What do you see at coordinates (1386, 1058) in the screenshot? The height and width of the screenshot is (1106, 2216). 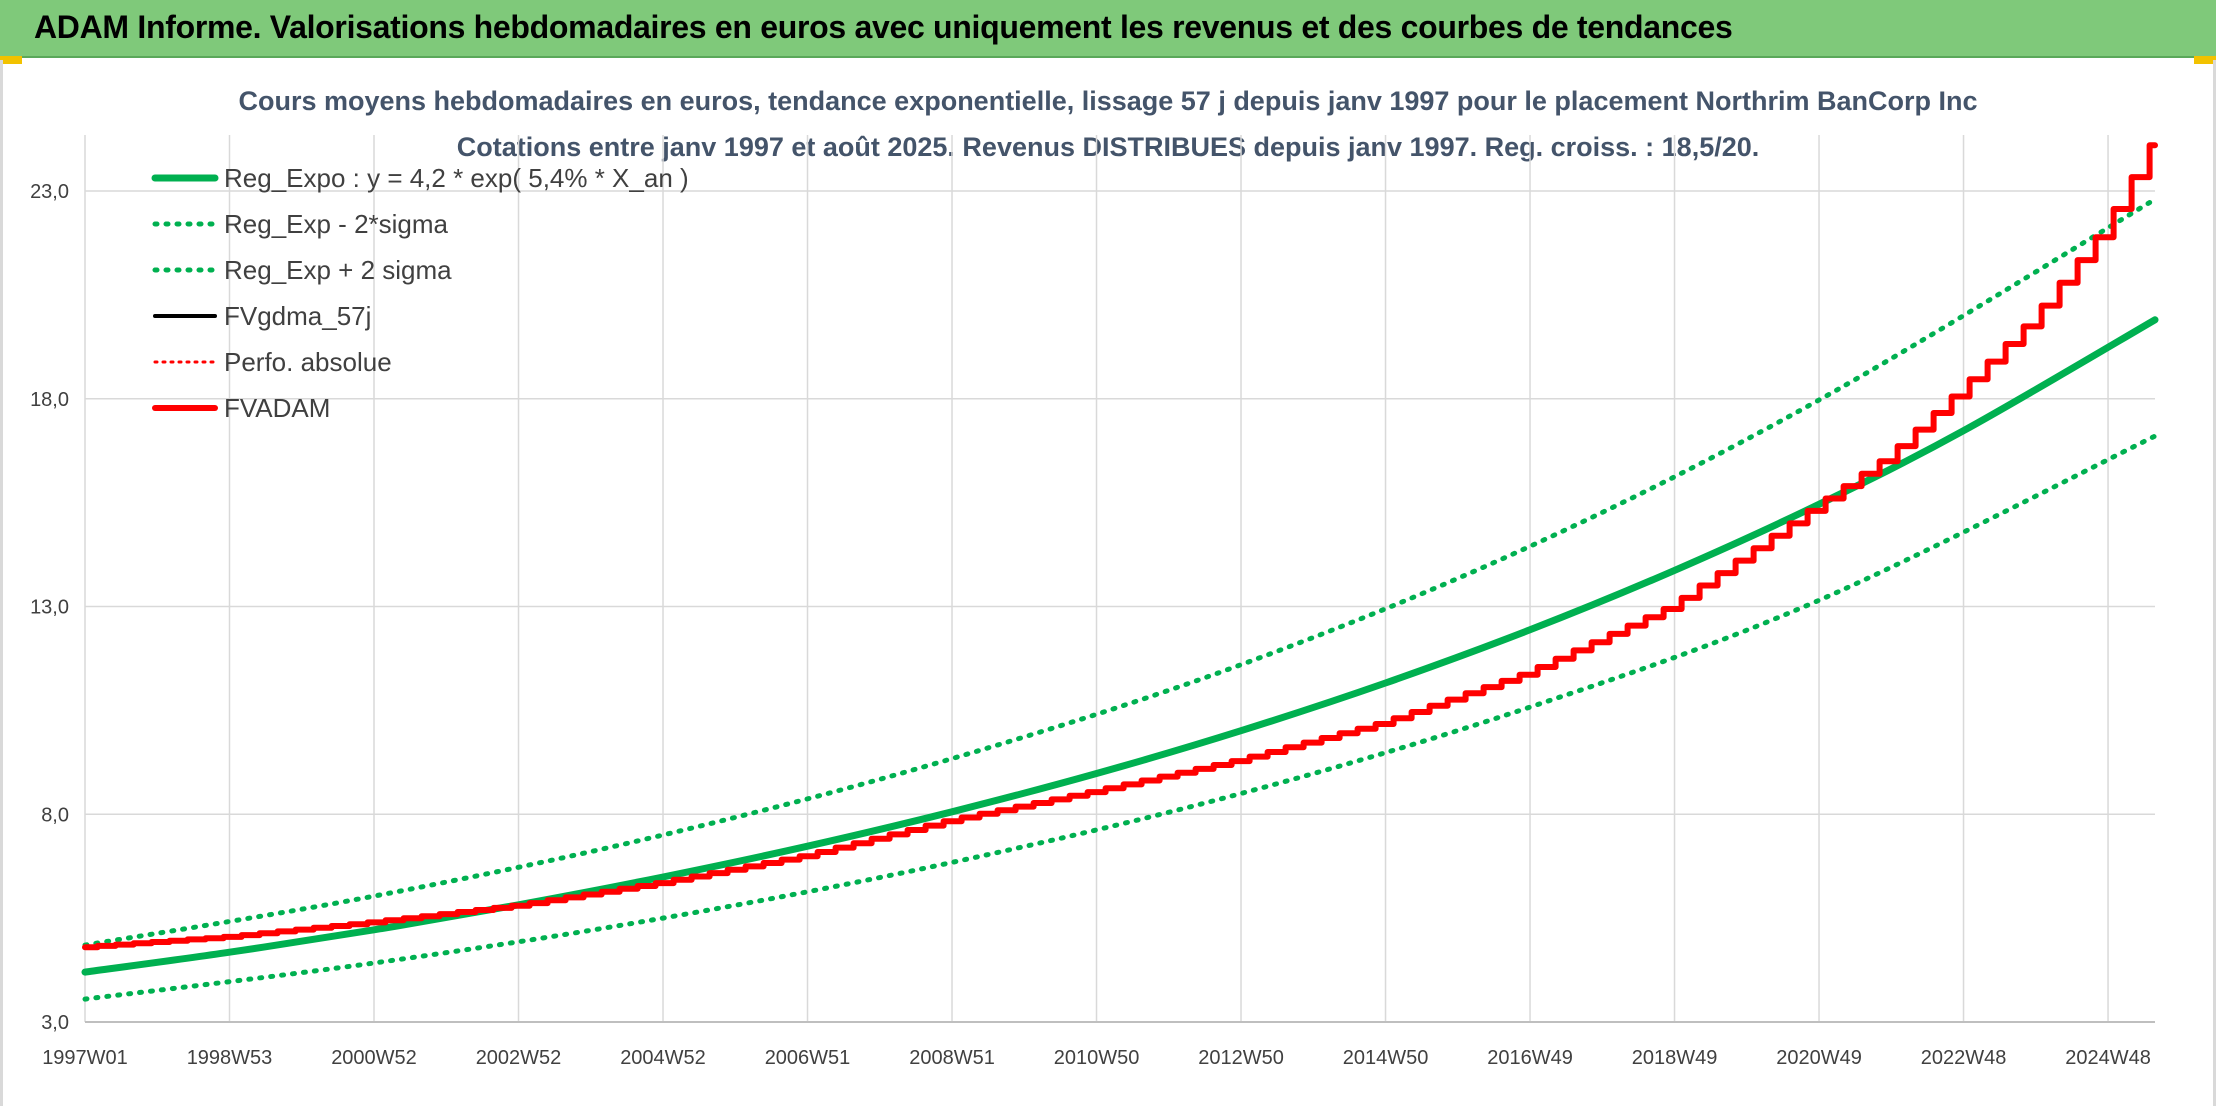 I see `x-tick-label: 2014W50` at bounding box center [1386, 1058].